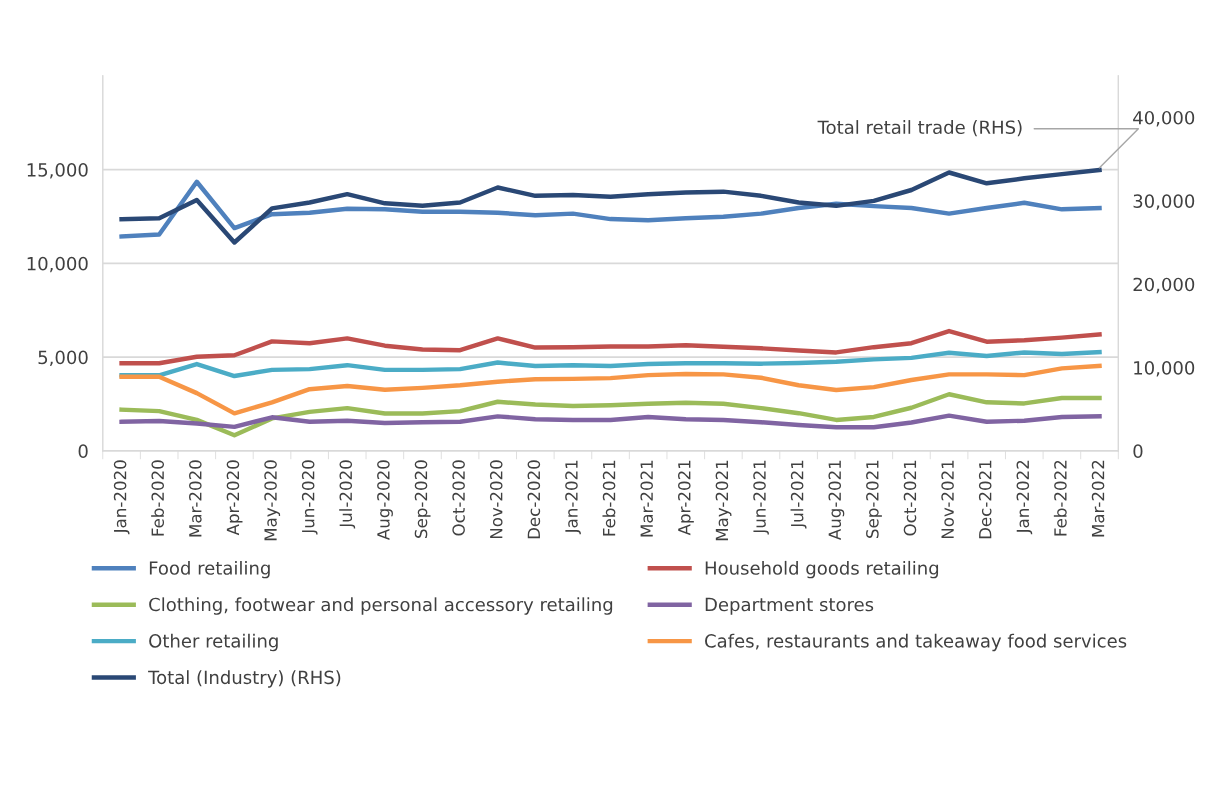  Describe the element at coordinates (209, 569) in the screenshot. I see `legend-label: Food retailing` at that location.